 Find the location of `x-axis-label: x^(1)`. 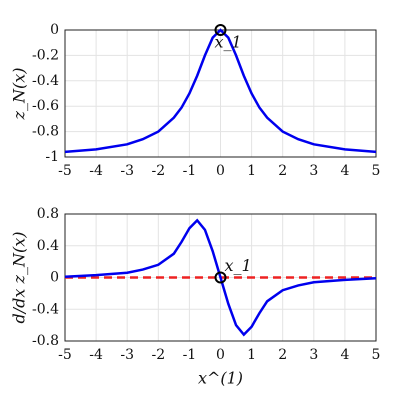

x-axis-label: x^(1) is located at coordinates (220, 378).